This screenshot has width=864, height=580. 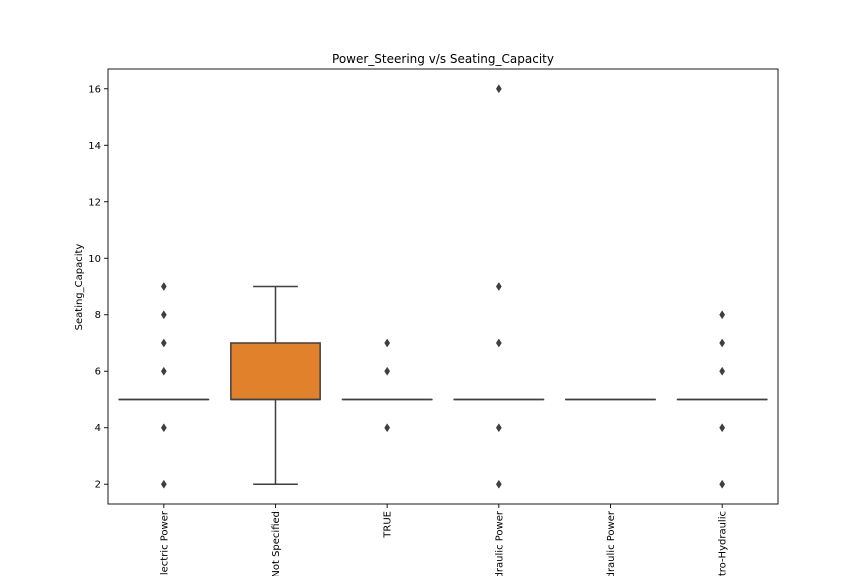 What do you see at coordinates (94, 259) in the screenshot?
I see `y-tick-label: 10` at bounding box center [94, 259].